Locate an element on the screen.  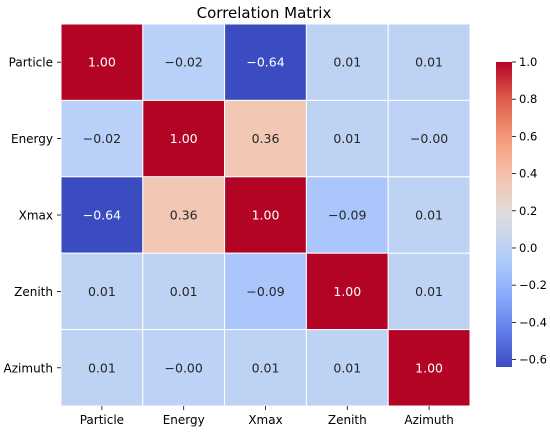
y-axis-tick-label: Xmax is located at coordinates (36, 216).